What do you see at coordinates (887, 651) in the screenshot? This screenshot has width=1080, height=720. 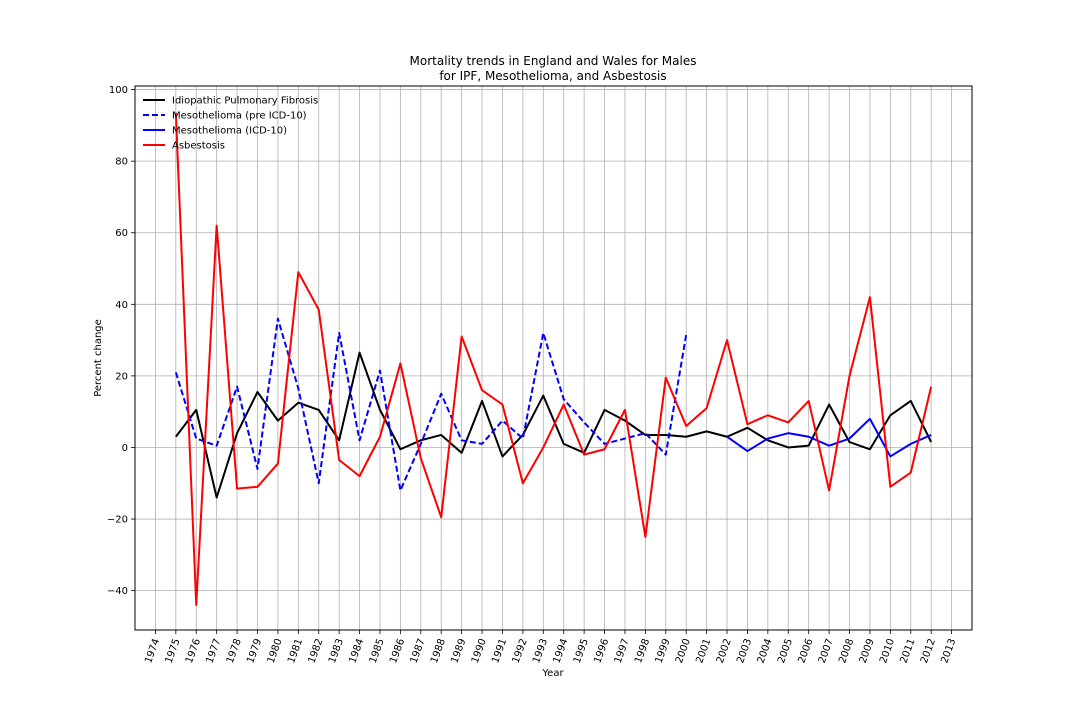 I see `x-tick-label: 2010` at bounding box center [887, 651].